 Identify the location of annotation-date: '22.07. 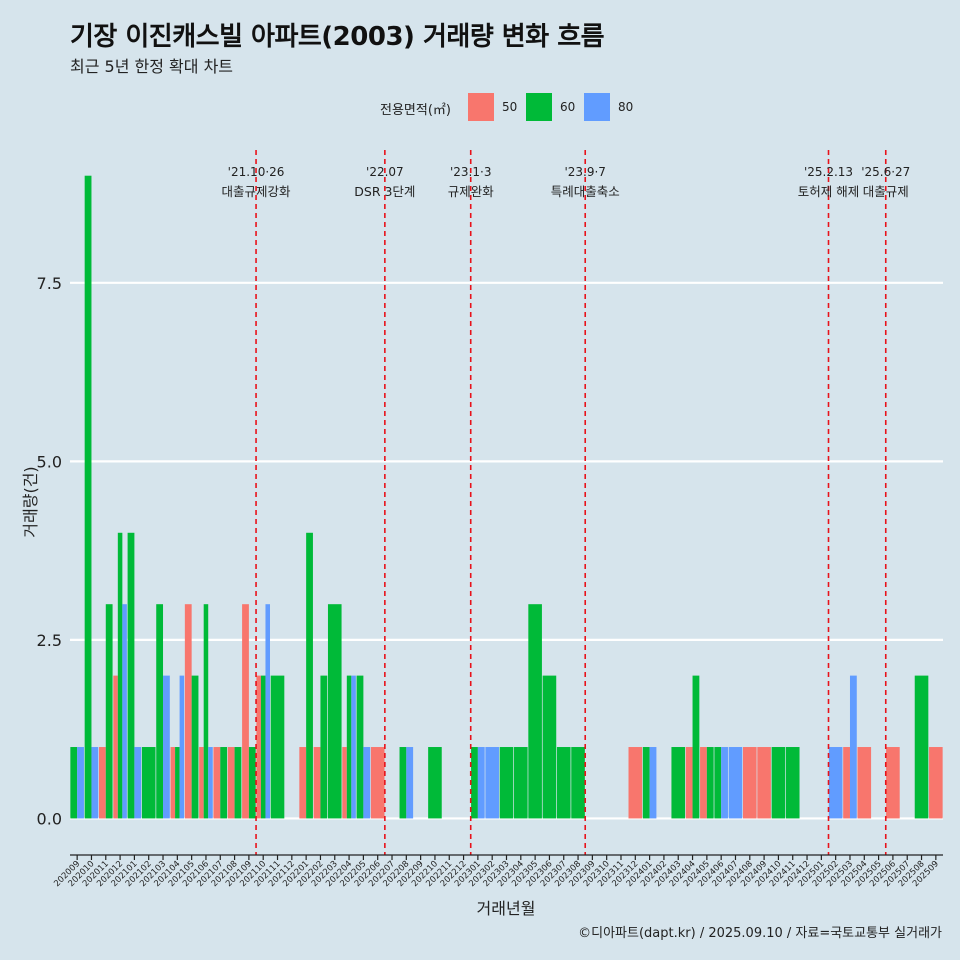
(385, 172).